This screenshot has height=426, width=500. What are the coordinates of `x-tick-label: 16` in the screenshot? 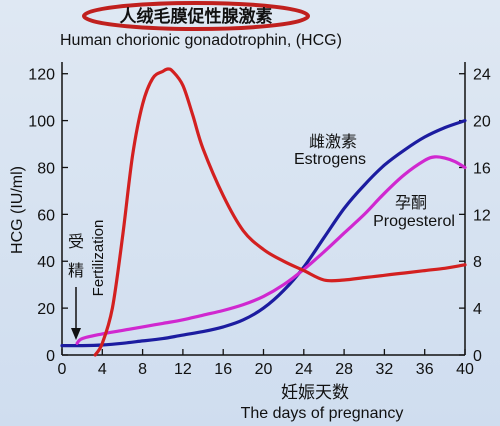 It's located at (223, 369).